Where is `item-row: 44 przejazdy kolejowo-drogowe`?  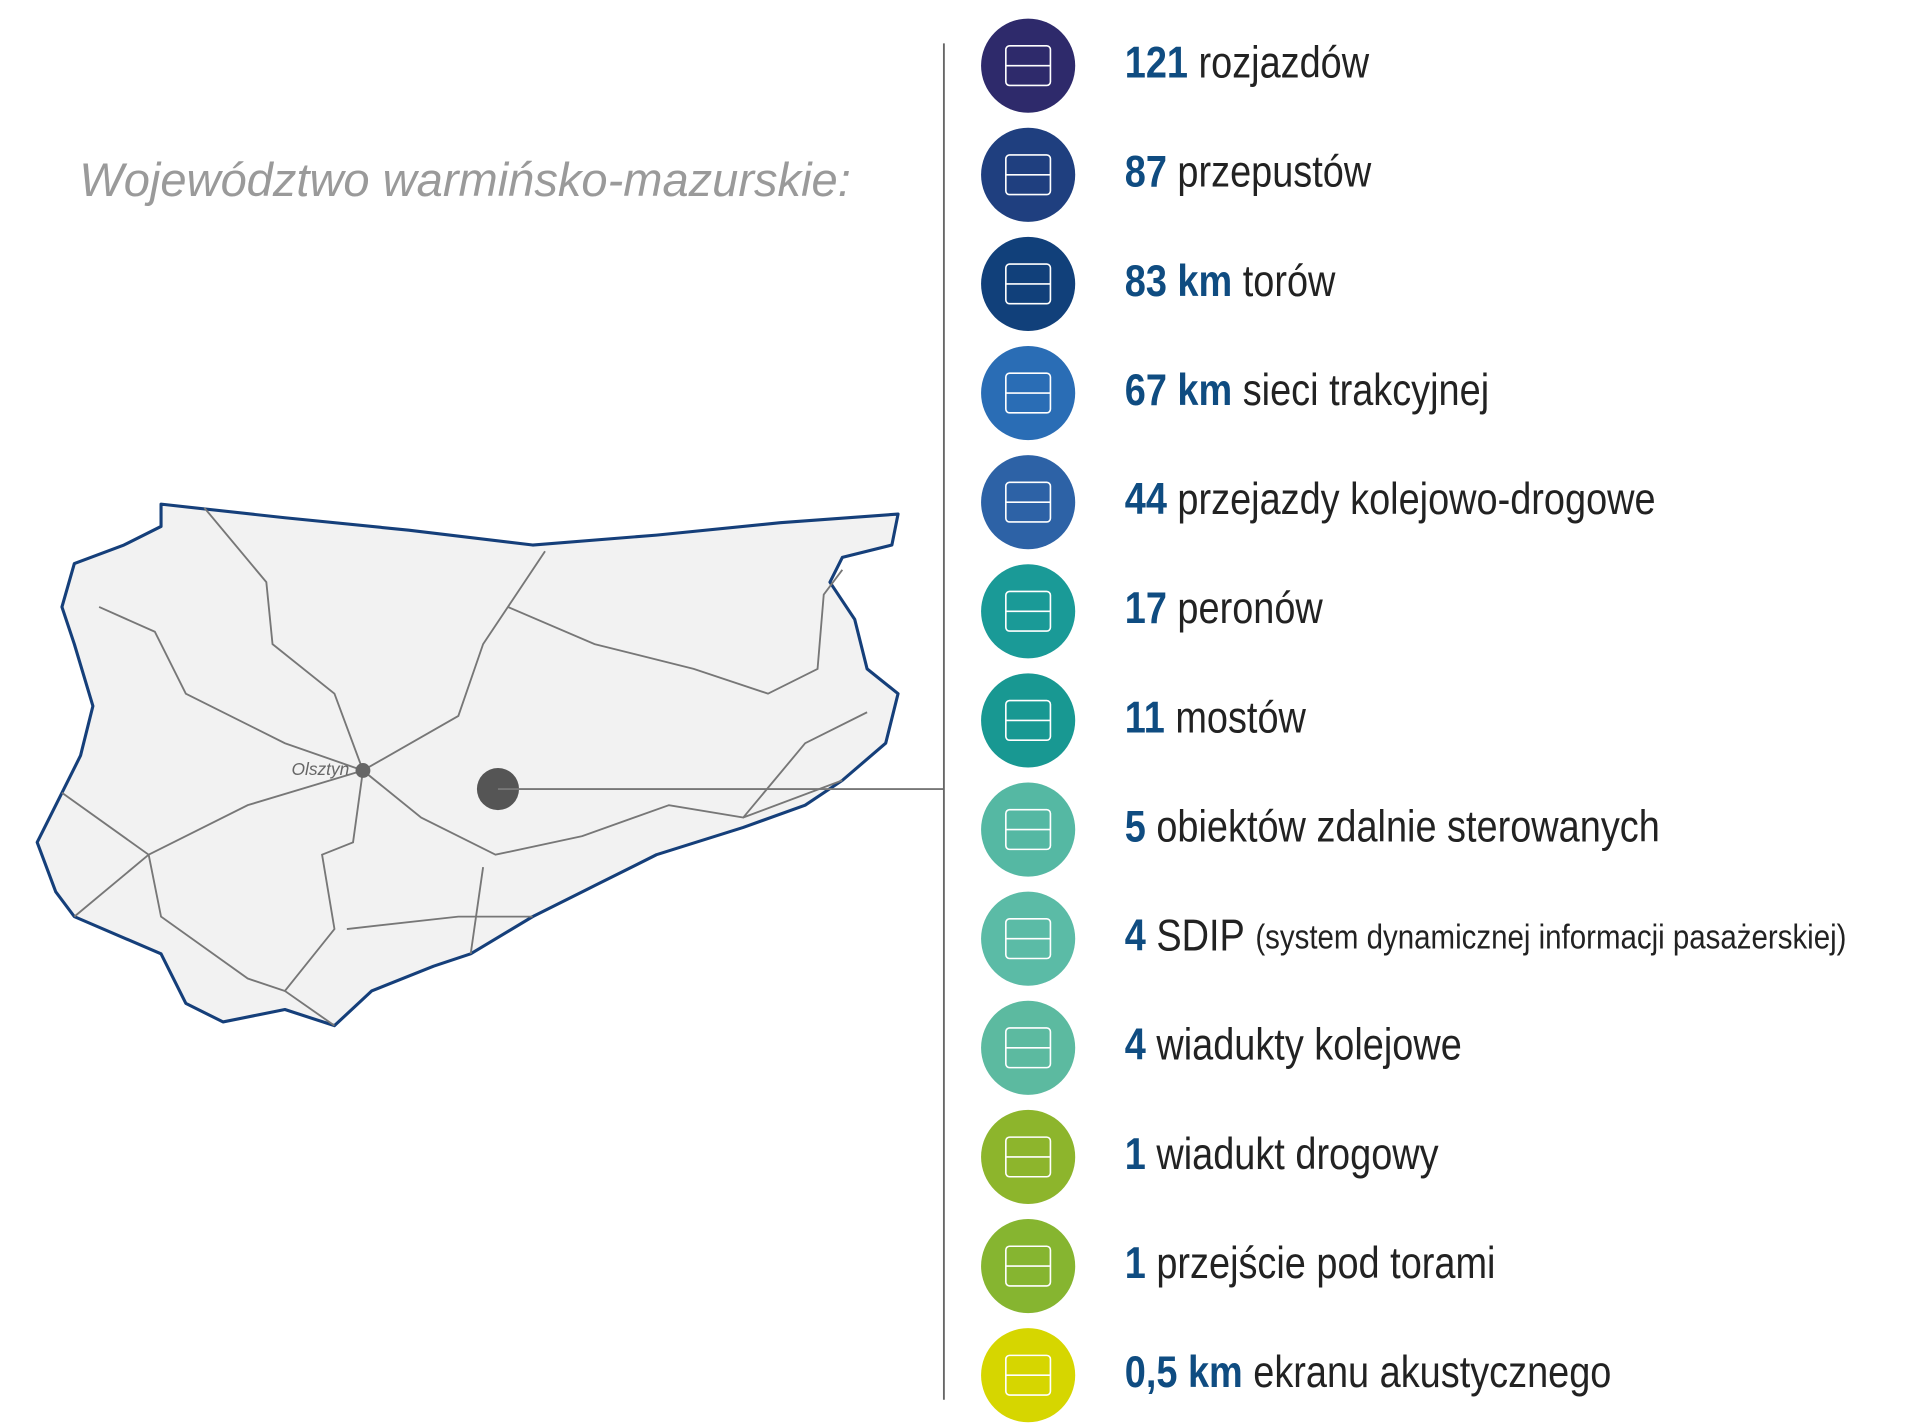 item-row: 44 przejazdy kolejowo-drogowe is located at coordinates (1318, 502).